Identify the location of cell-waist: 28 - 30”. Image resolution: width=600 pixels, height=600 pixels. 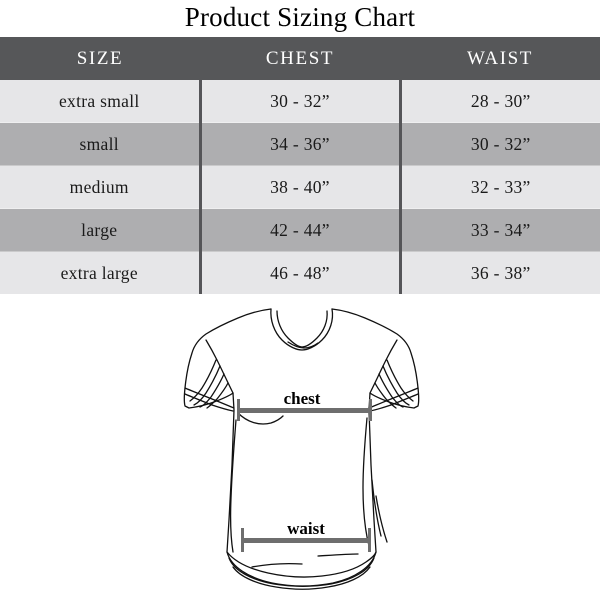
(500, 101).